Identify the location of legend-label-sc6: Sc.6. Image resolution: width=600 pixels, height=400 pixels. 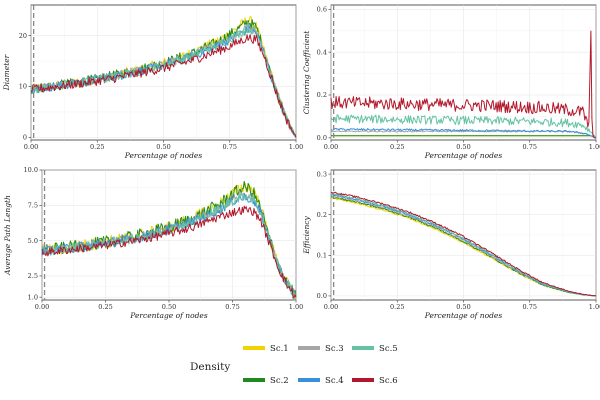
(388, 381).